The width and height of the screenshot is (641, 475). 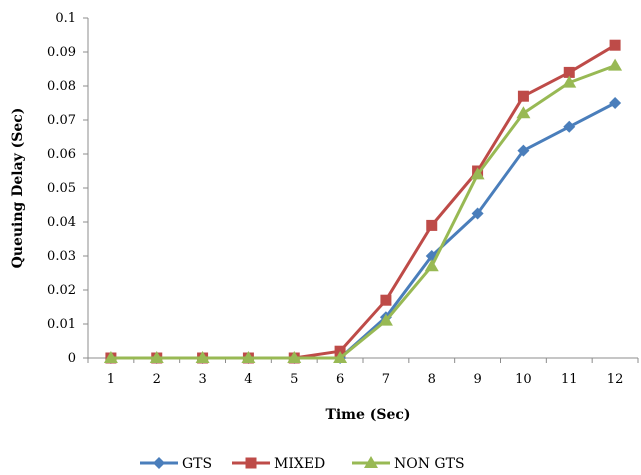 I want to click on x-tick-label: 4, so click(x=248, y=379).